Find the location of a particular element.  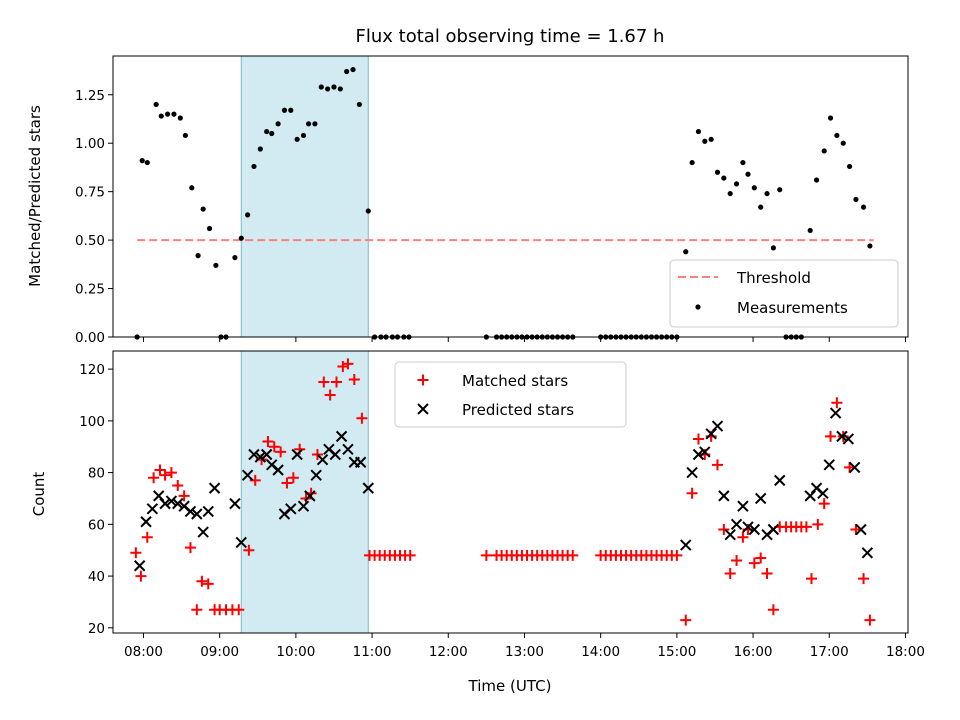

x-tick-label: 11:00 is located at coordinates (372, 652).